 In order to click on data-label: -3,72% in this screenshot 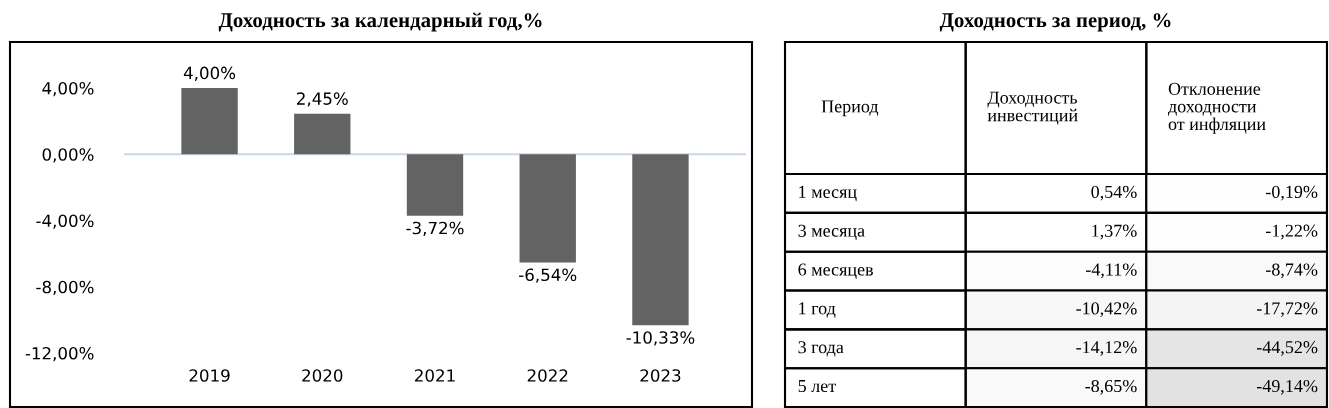, I will do `click(435, 229)`.